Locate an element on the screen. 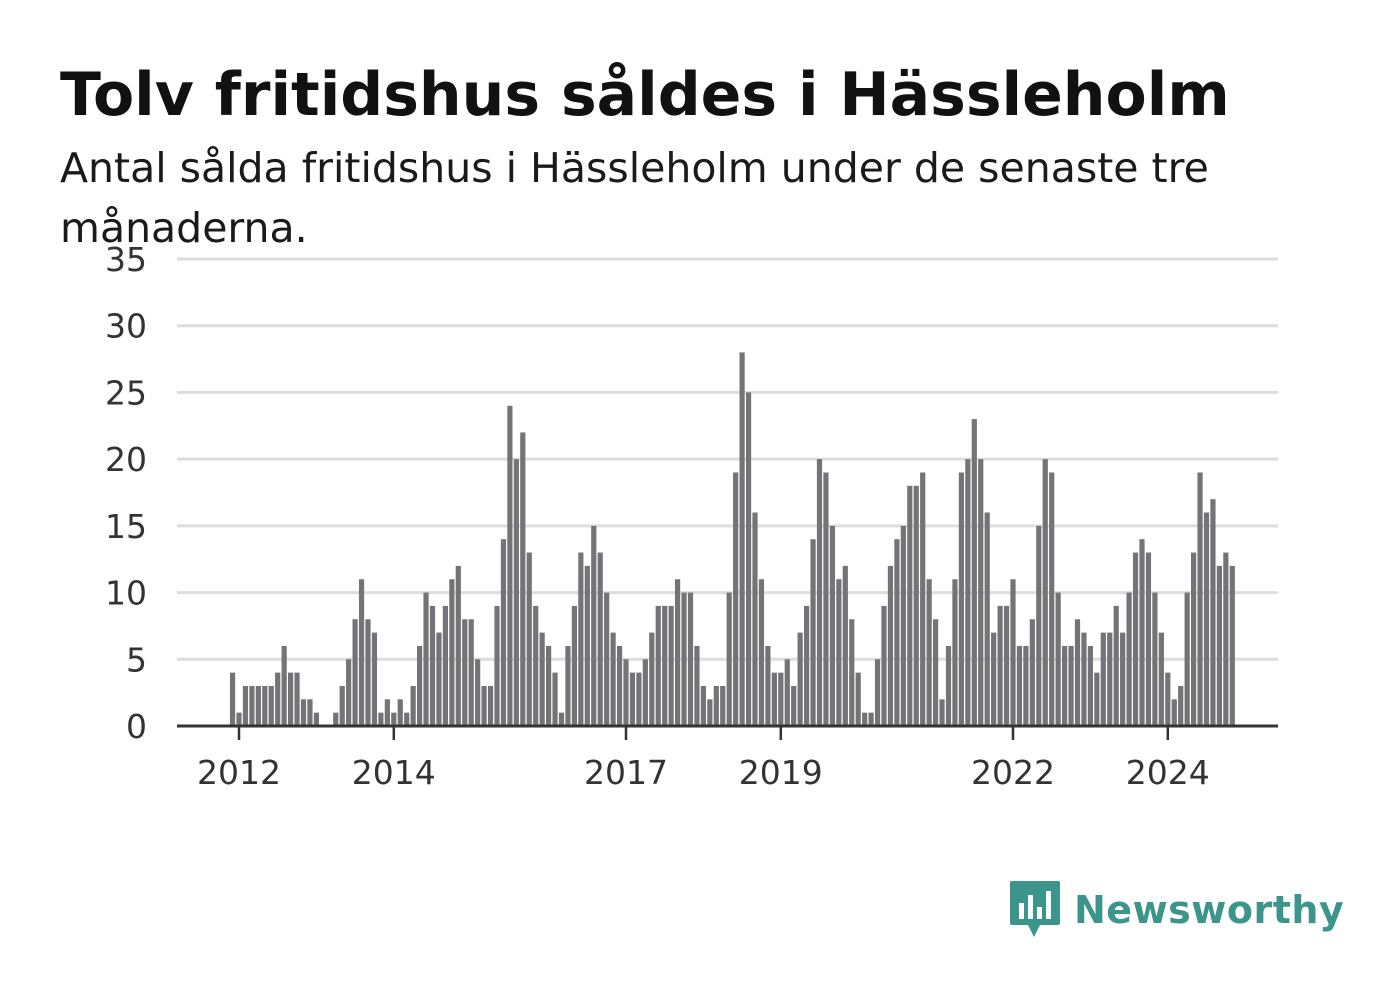 Image resolution: width=1382 pixels, height=999 pixels. x-axis is located at coordinates (727, 732).